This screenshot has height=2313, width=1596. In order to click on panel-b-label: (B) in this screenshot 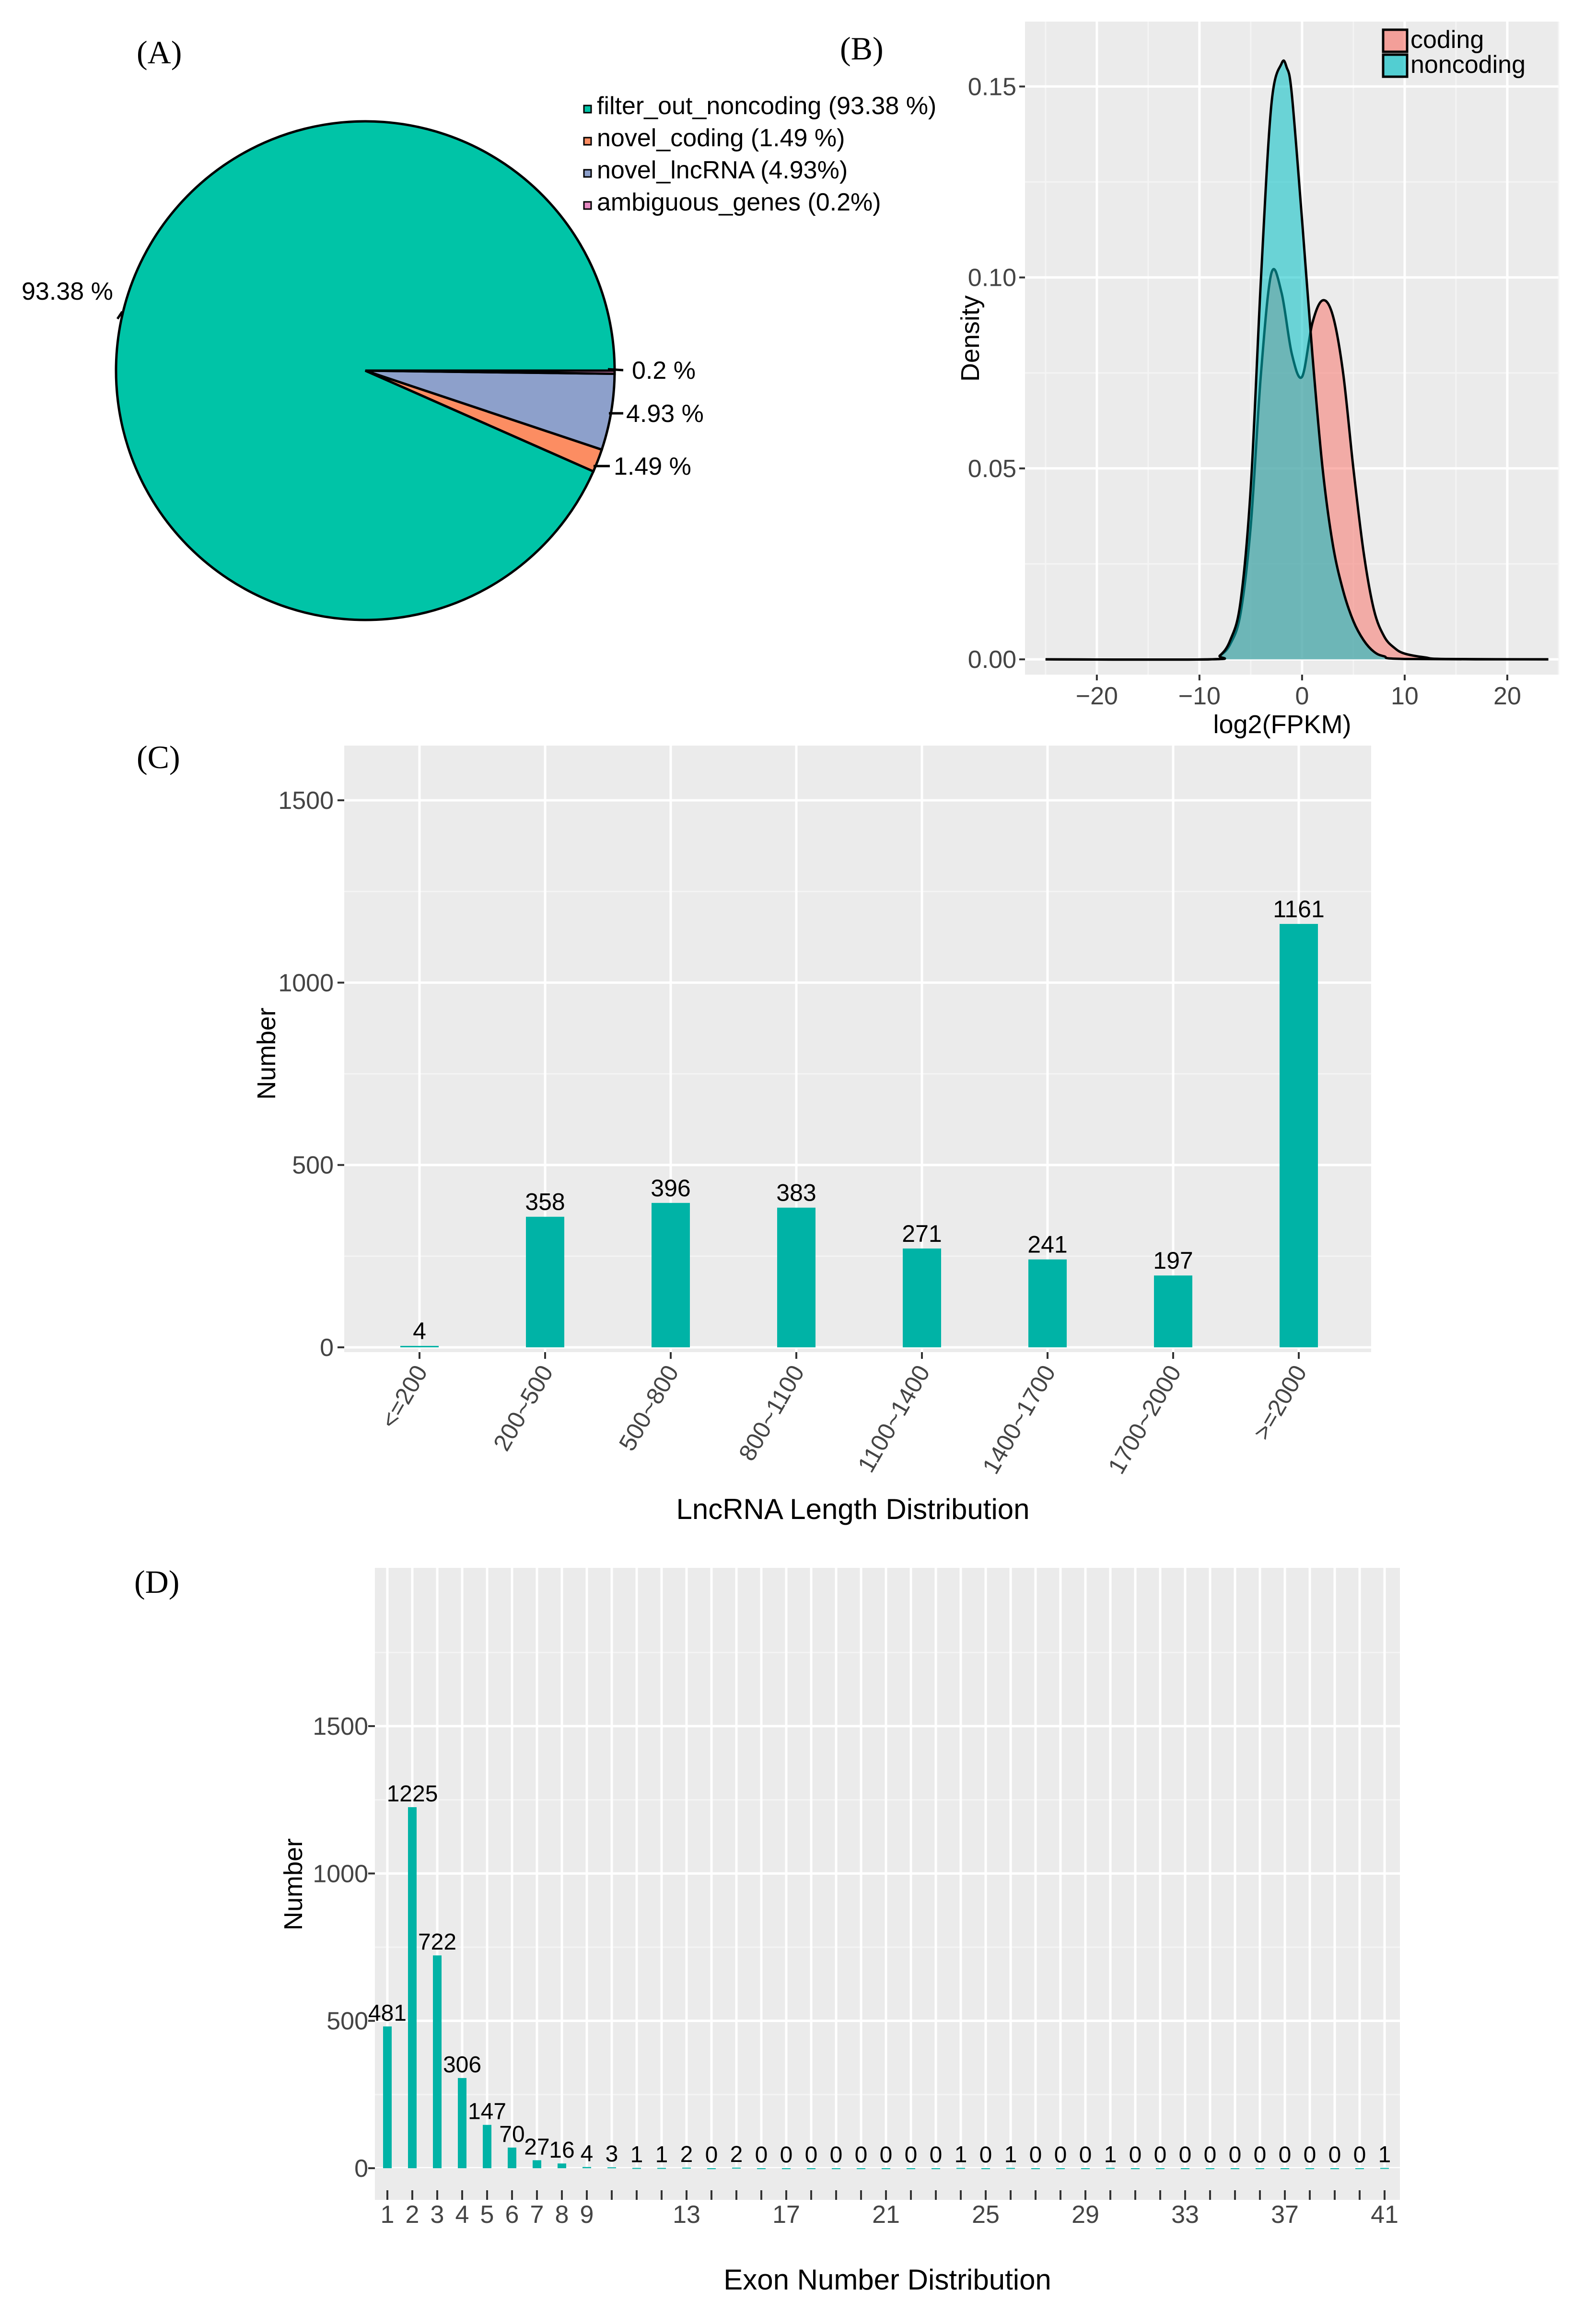, I will do `click(862, 49)`.